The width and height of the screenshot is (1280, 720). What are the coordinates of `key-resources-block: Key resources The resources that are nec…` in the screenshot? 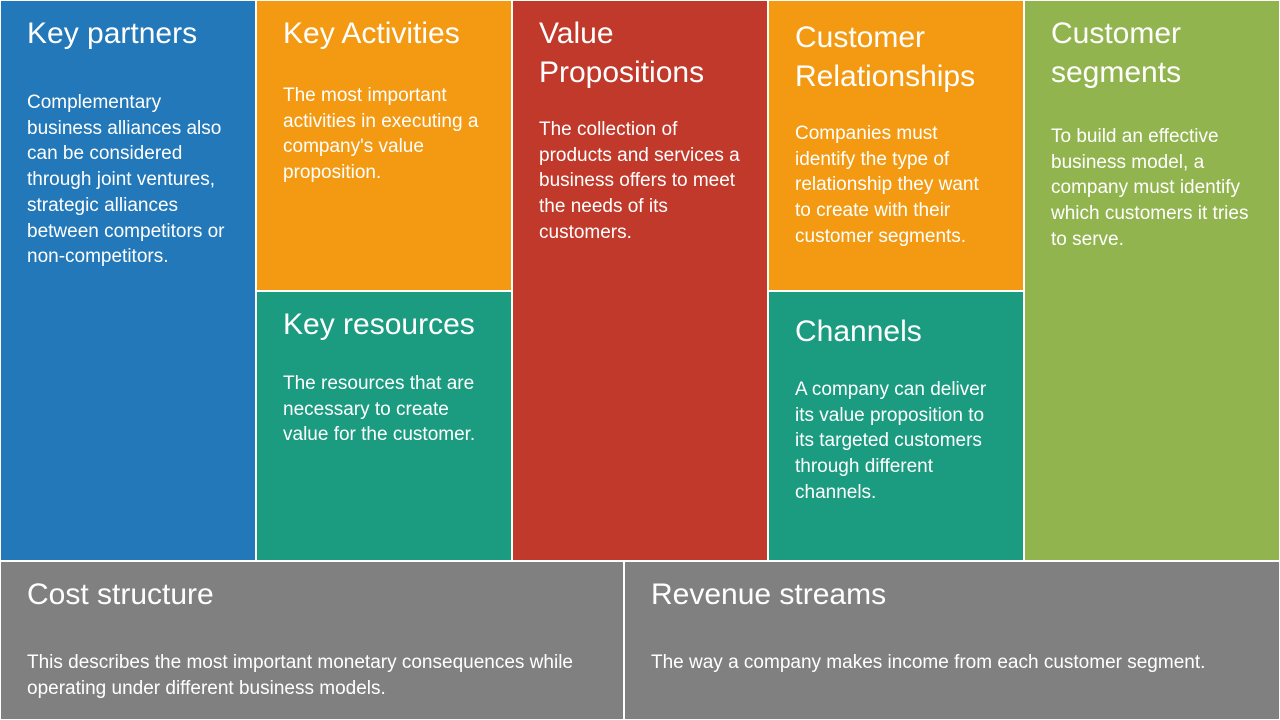 It's located at (384, 426).